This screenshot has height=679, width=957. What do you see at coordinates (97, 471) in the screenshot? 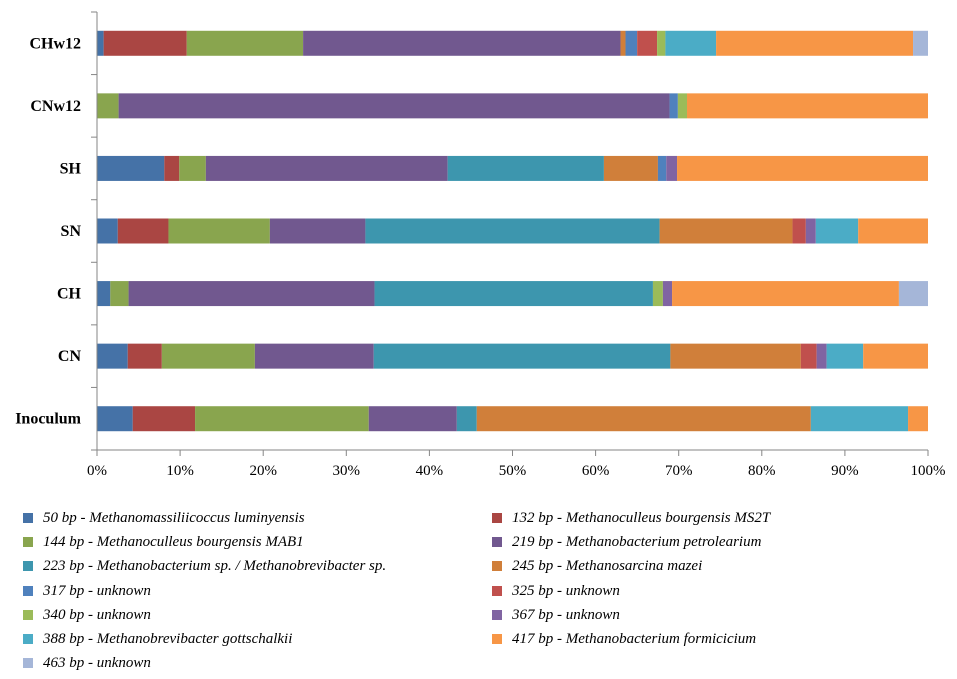
I see `x-tick-label: 0%` at bounding box center [97, 471].